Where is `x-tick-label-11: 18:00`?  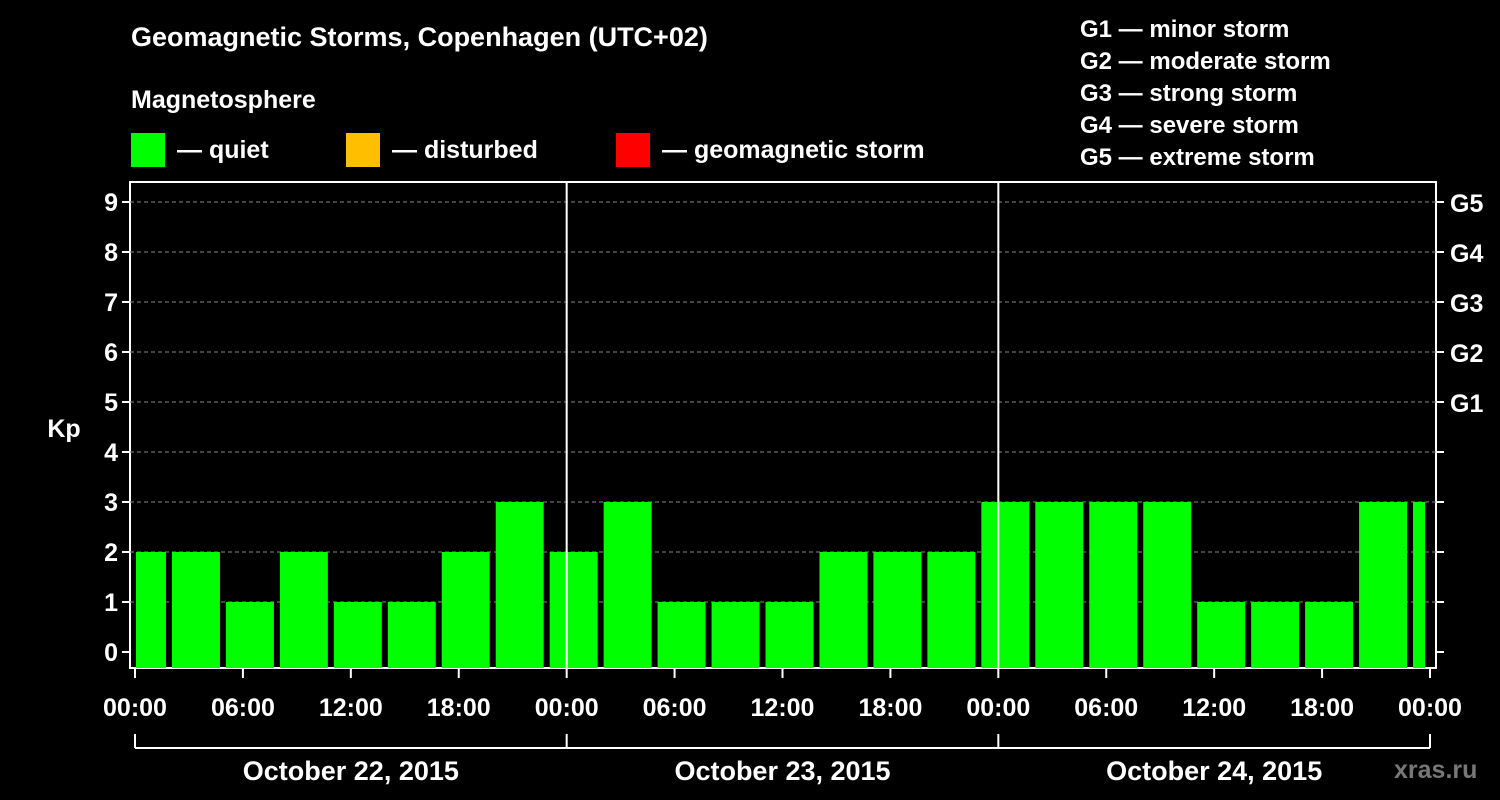
x-tick-label-11: 18:00 is located at coordinates (1322, 708).